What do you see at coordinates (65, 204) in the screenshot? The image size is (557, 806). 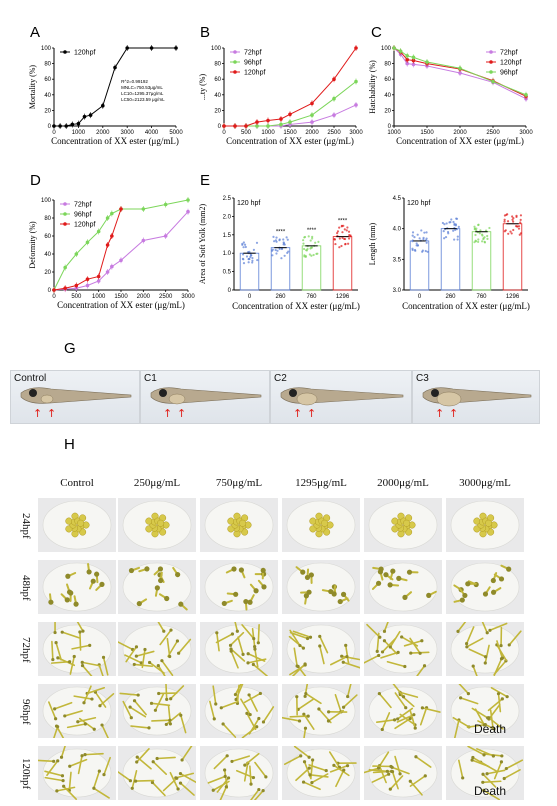 I see `legend-marker` at bounding box center [65, 204].